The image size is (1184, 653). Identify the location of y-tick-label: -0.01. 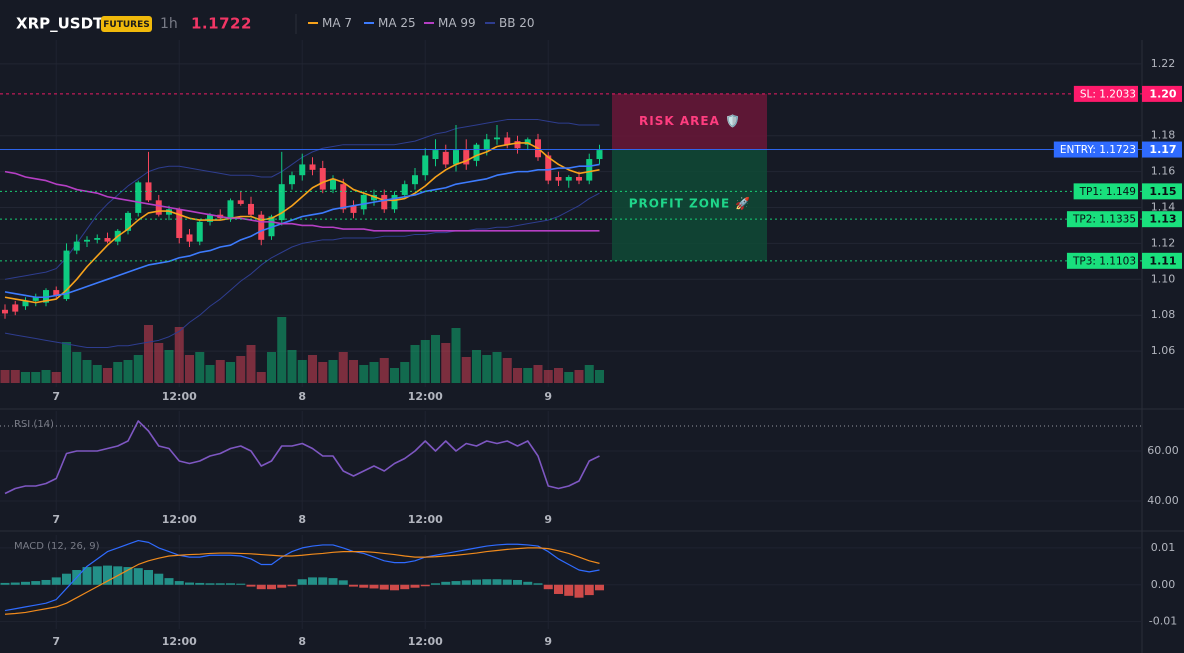
(1163, 621).